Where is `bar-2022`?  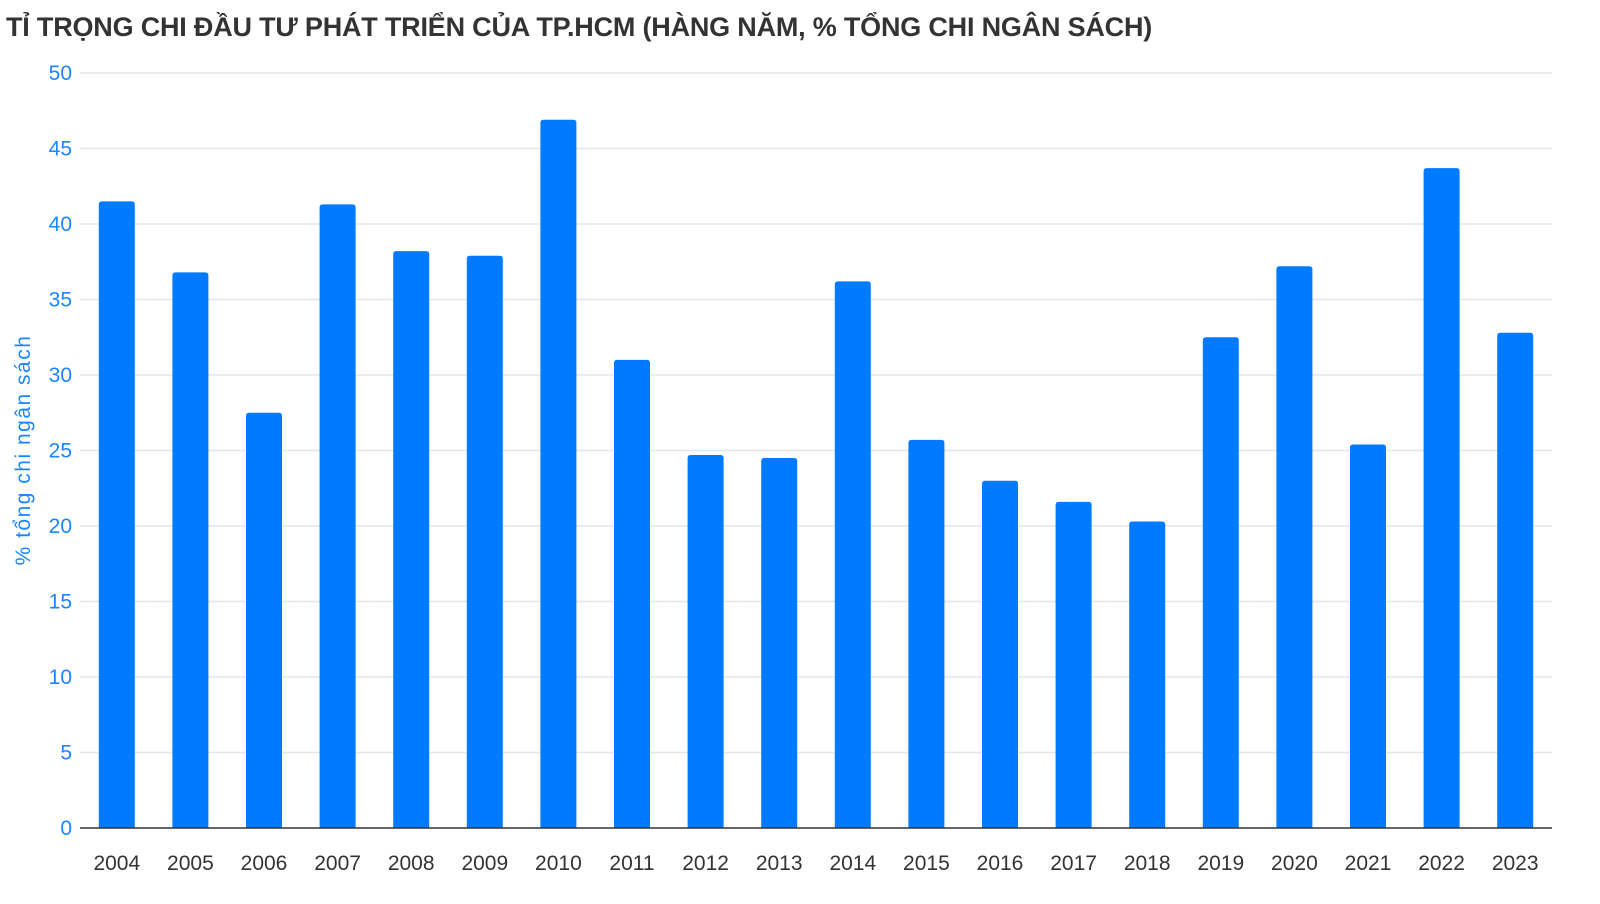 bar-2022 is located at coordinates (1441, 498).